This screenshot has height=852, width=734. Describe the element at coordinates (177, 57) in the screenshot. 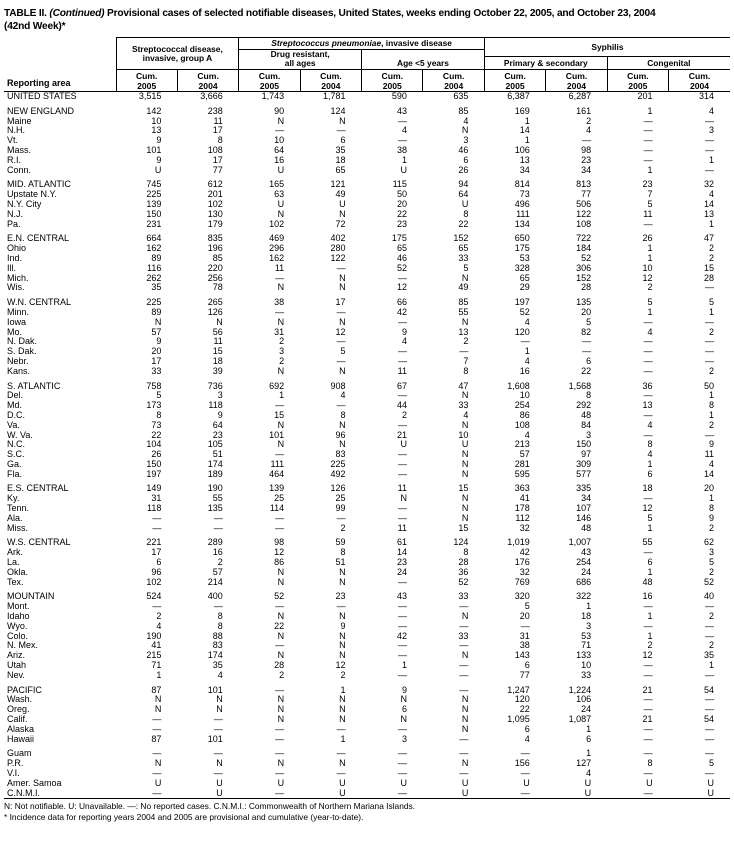

I see `group-a-line2: invasive, group A` at that location.